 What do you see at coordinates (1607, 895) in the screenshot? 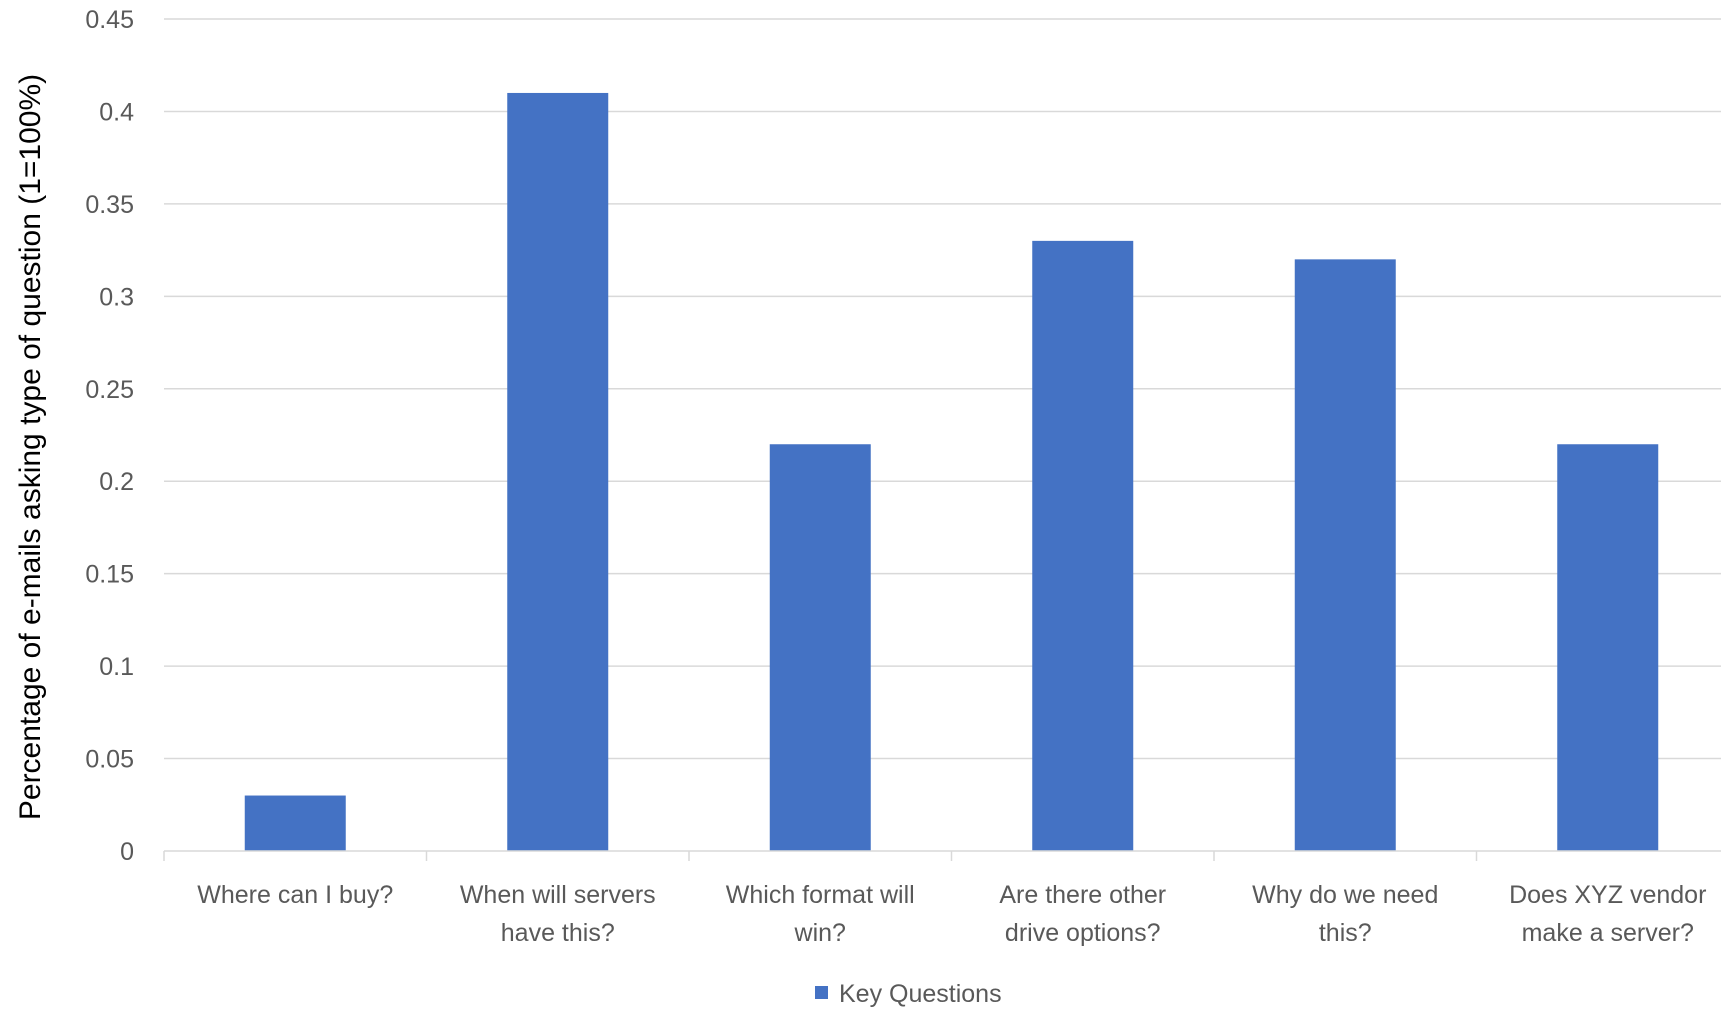
I see `x-category-label-line: Does XYZ vendor` at bounding box center [1607, 895].